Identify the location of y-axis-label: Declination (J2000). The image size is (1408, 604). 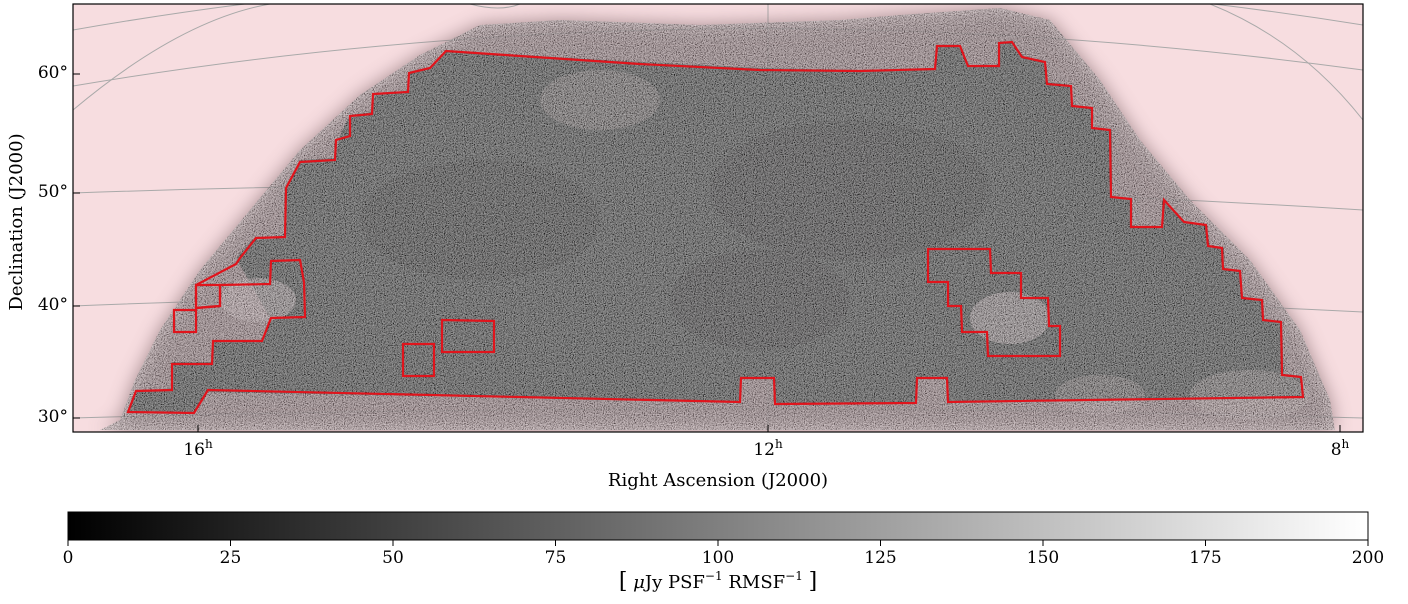
(16, 221).